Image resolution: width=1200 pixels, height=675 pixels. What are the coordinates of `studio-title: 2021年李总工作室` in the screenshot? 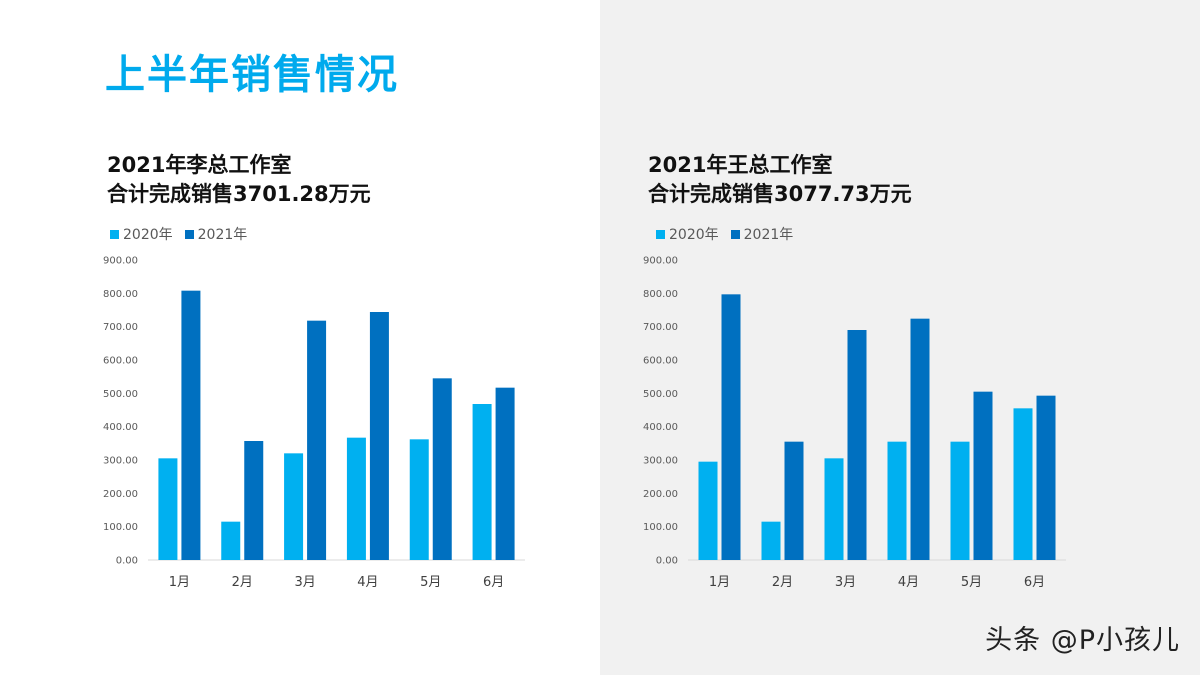 It's located at (199, 165).